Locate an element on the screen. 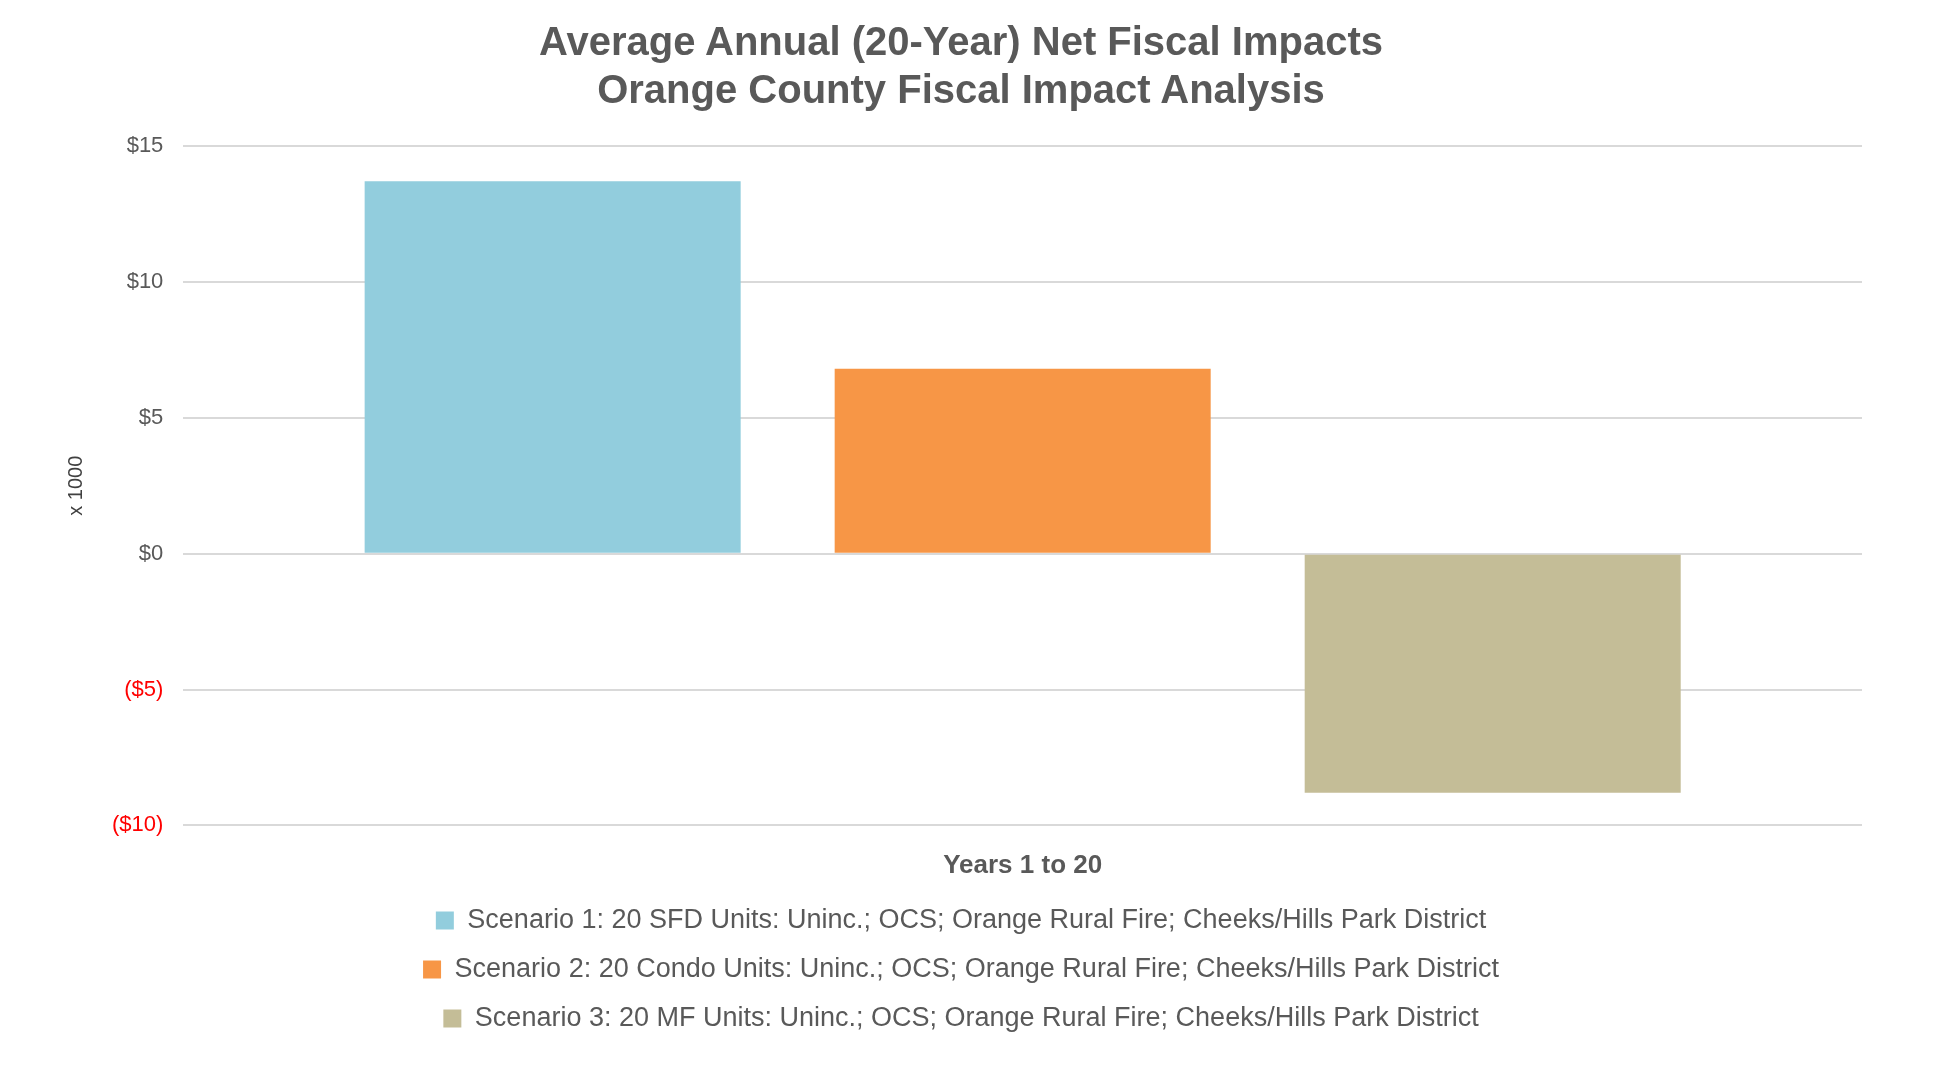 This screenshot has height=1072, width=1952. y-tick-label: $0 is located at coordinates (151, 552).